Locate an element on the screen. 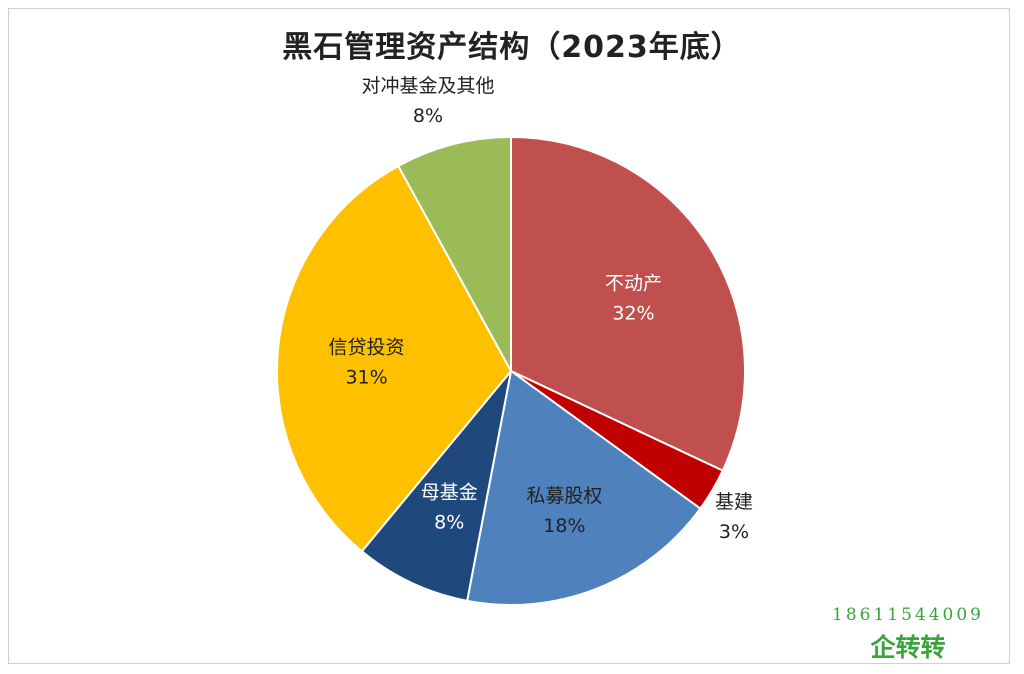 The width and height of the screenshot is (1024, 674). slice-label-2: 私募股权 is located at coordinates (564, 496).